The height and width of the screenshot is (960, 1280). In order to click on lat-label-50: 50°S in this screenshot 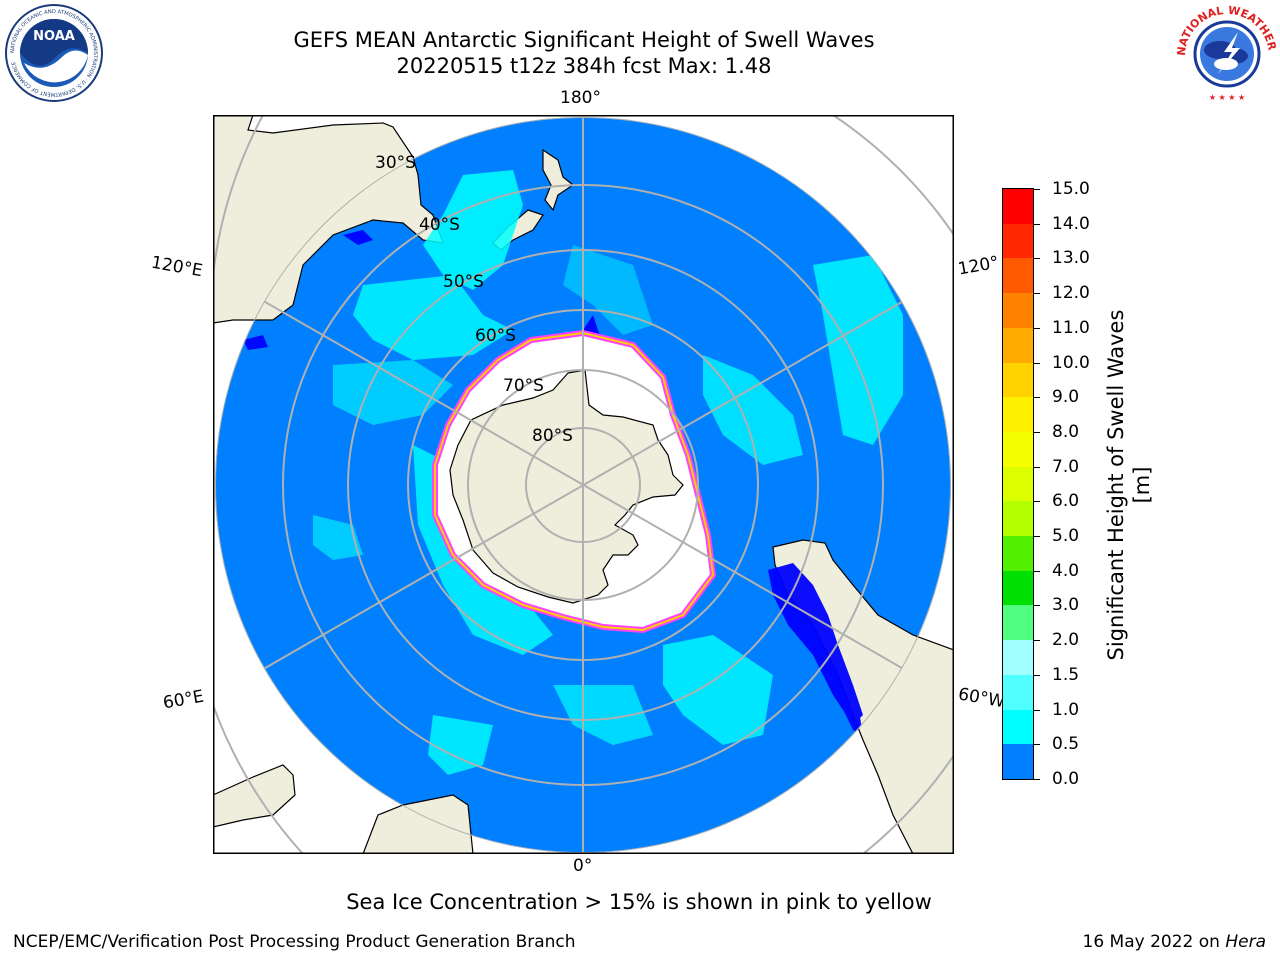, I will do `click(463, 282)`.